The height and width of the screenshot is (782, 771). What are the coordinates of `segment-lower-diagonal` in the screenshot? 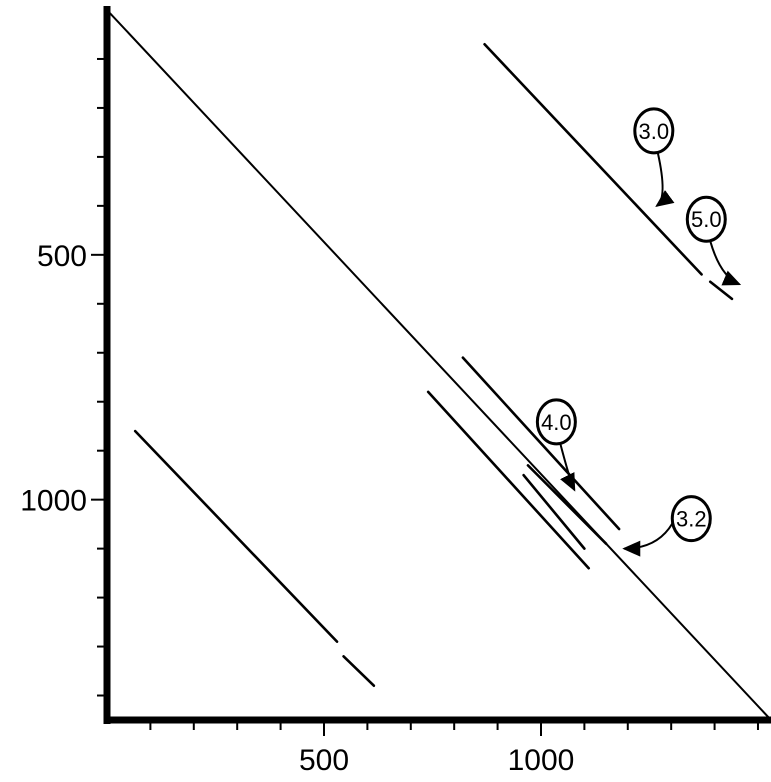 It's located at (236, 536).